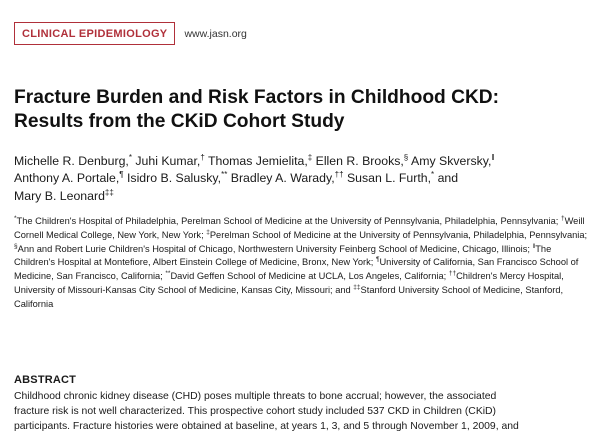  I want to click on journal-url: www.jasn.org, so click(215, 33).